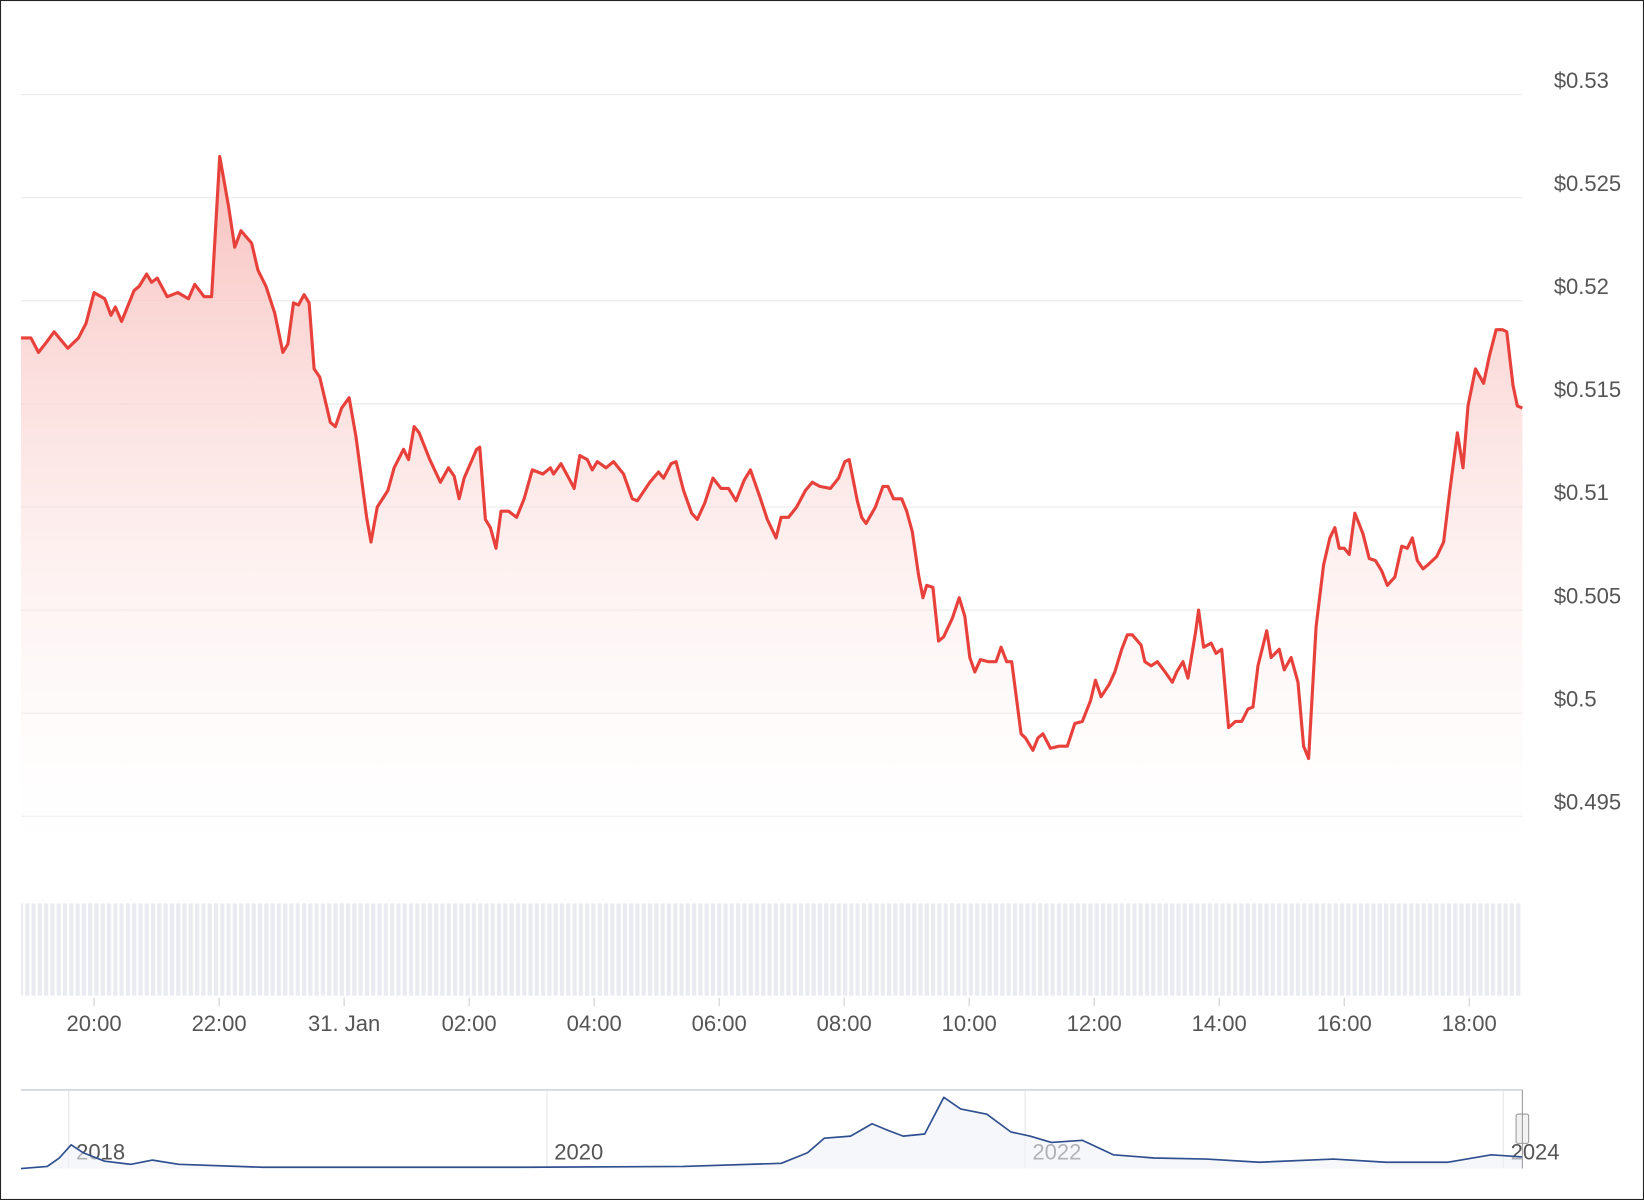 The image size is (1644, 1200). What do you see at coordinates (1581, 286) in the screenshot?
I see `y-tick-label: $0.52` at bounding box center [1581, 286].